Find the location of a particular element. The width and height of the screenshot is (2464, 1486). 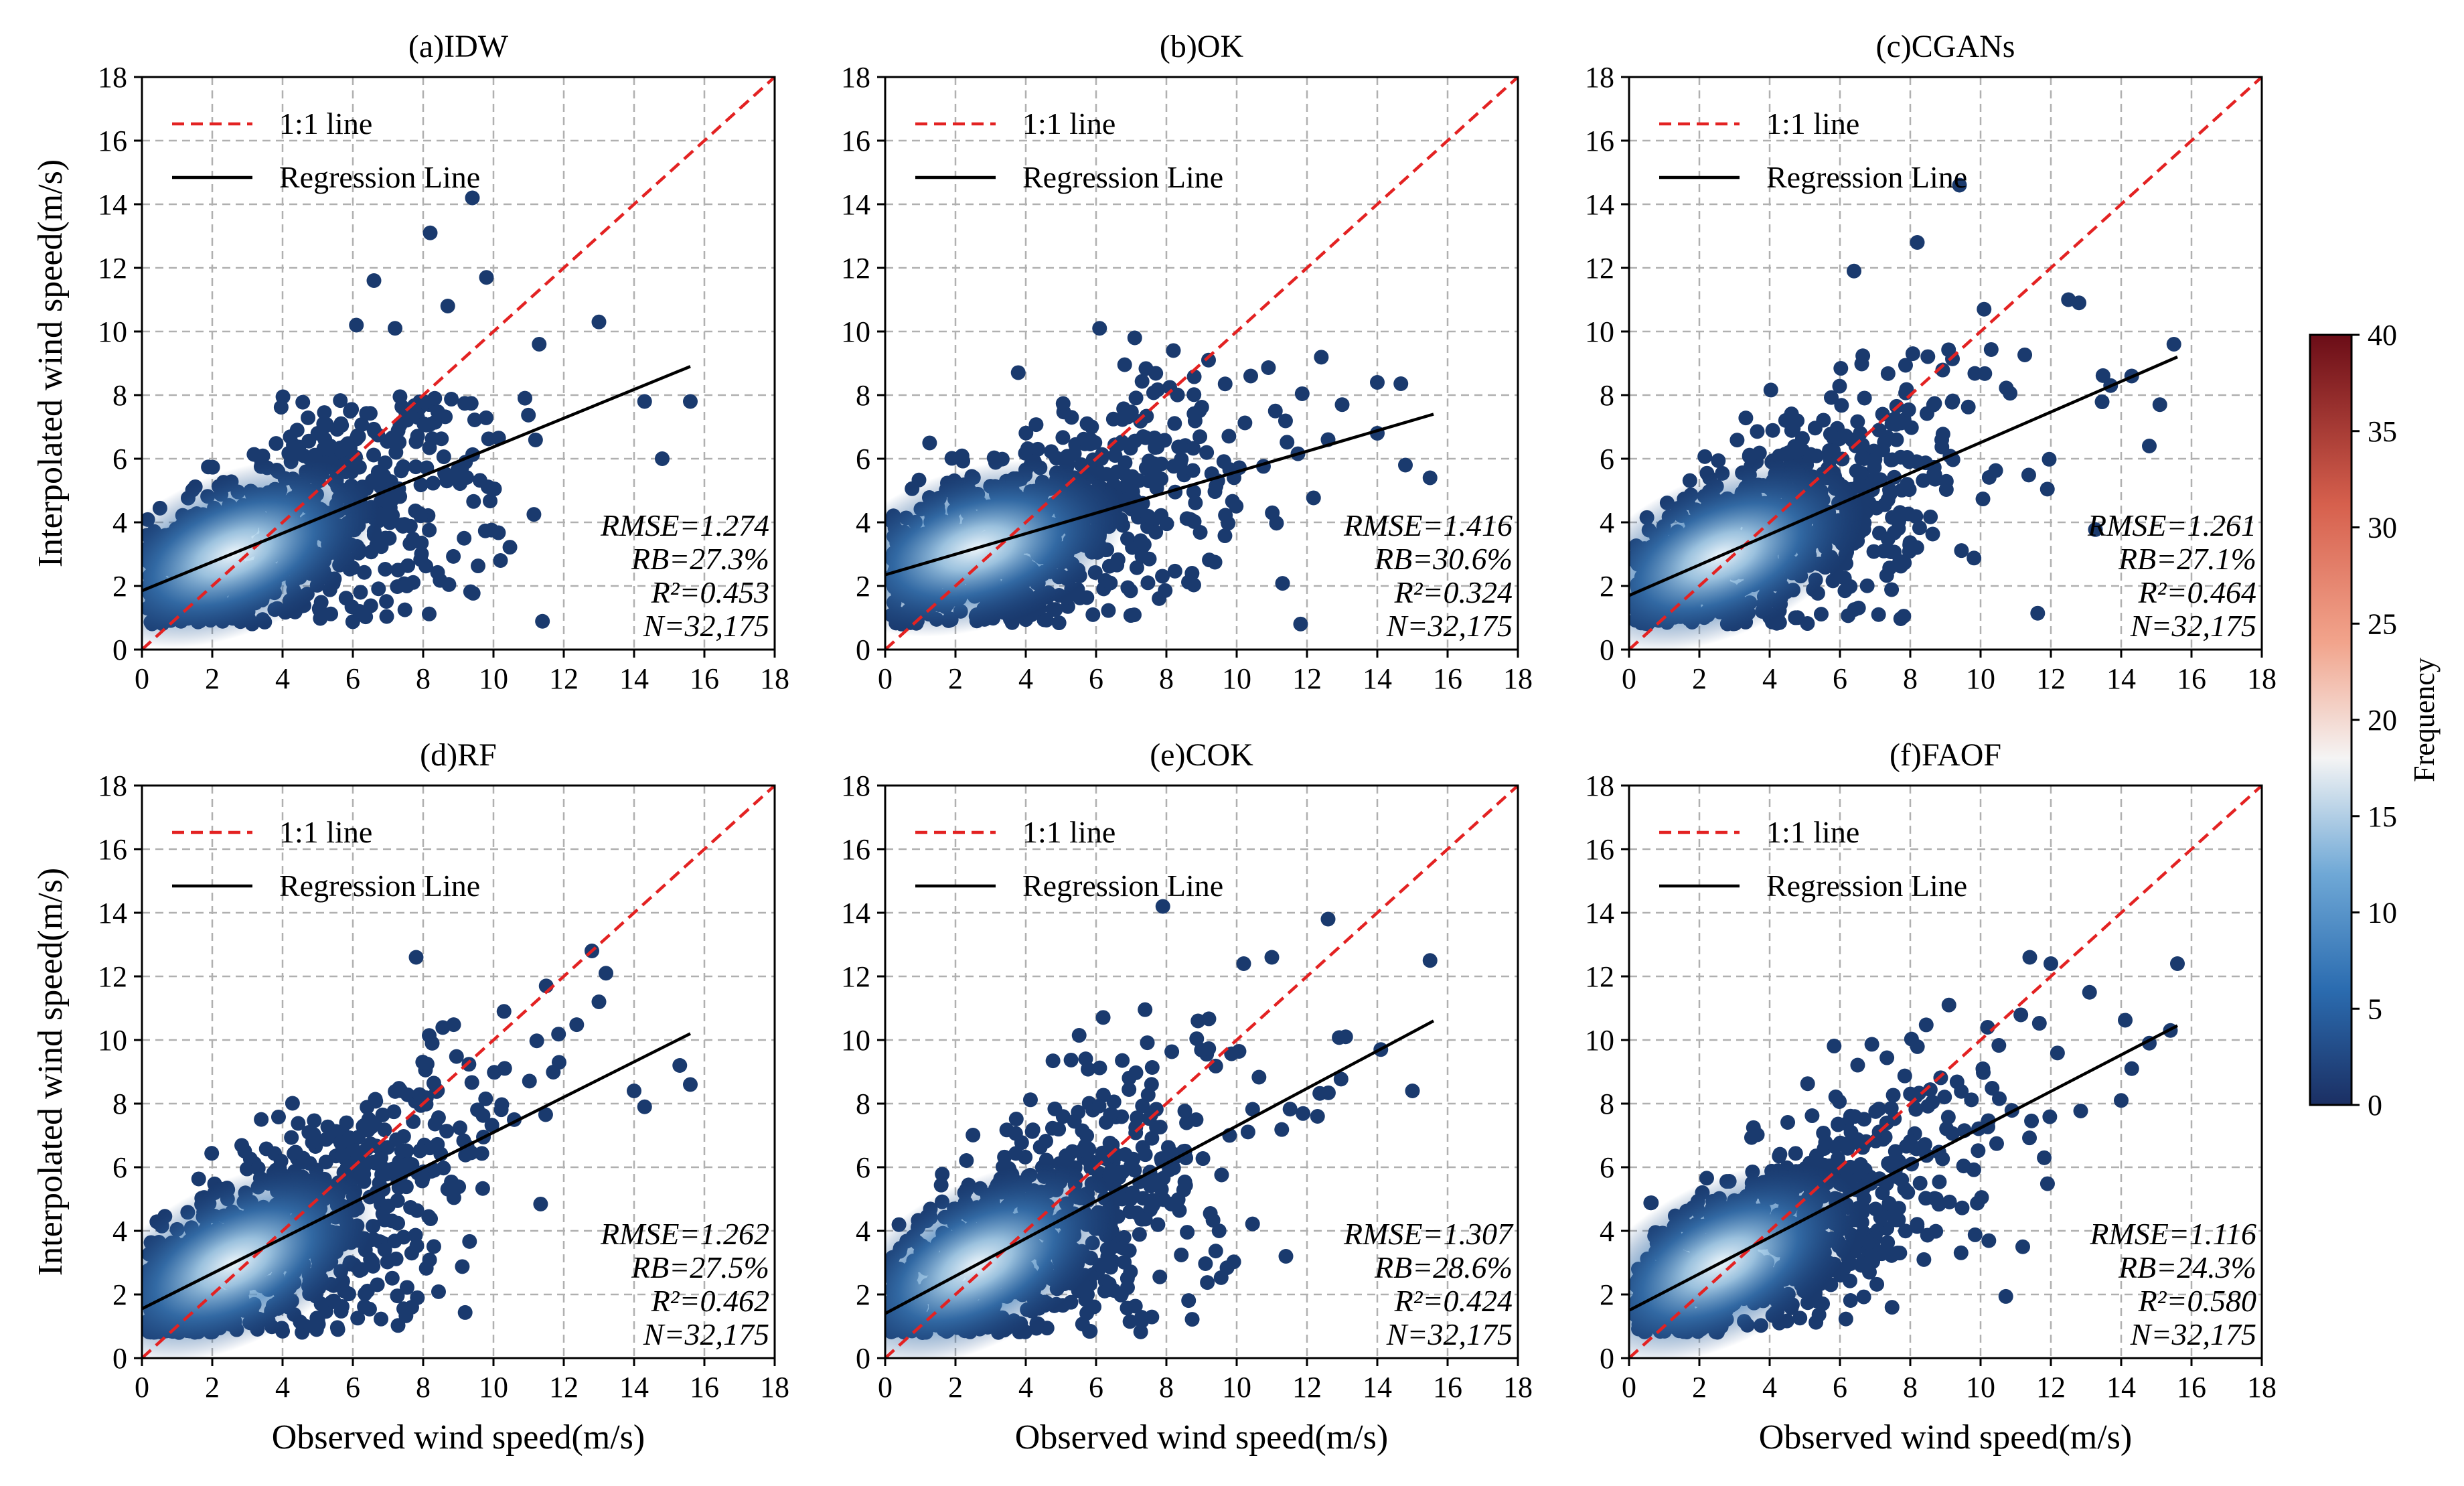

plot-frame is located at coordinates (1201, 363).